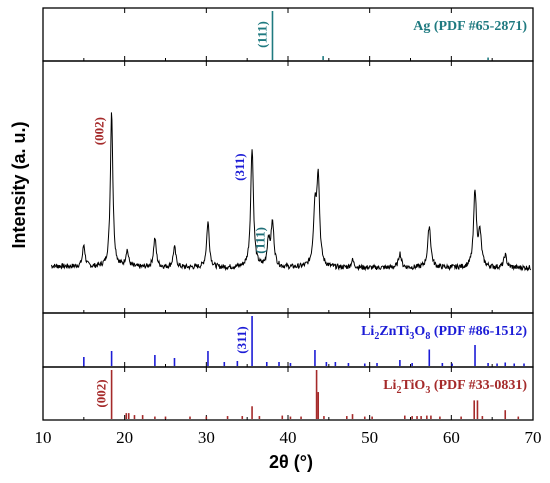 This screenshot has height=483, width=550. Describe the element at coordinates (206, 437) in the screenshot. I see `x-tick-label: 30` at that location.